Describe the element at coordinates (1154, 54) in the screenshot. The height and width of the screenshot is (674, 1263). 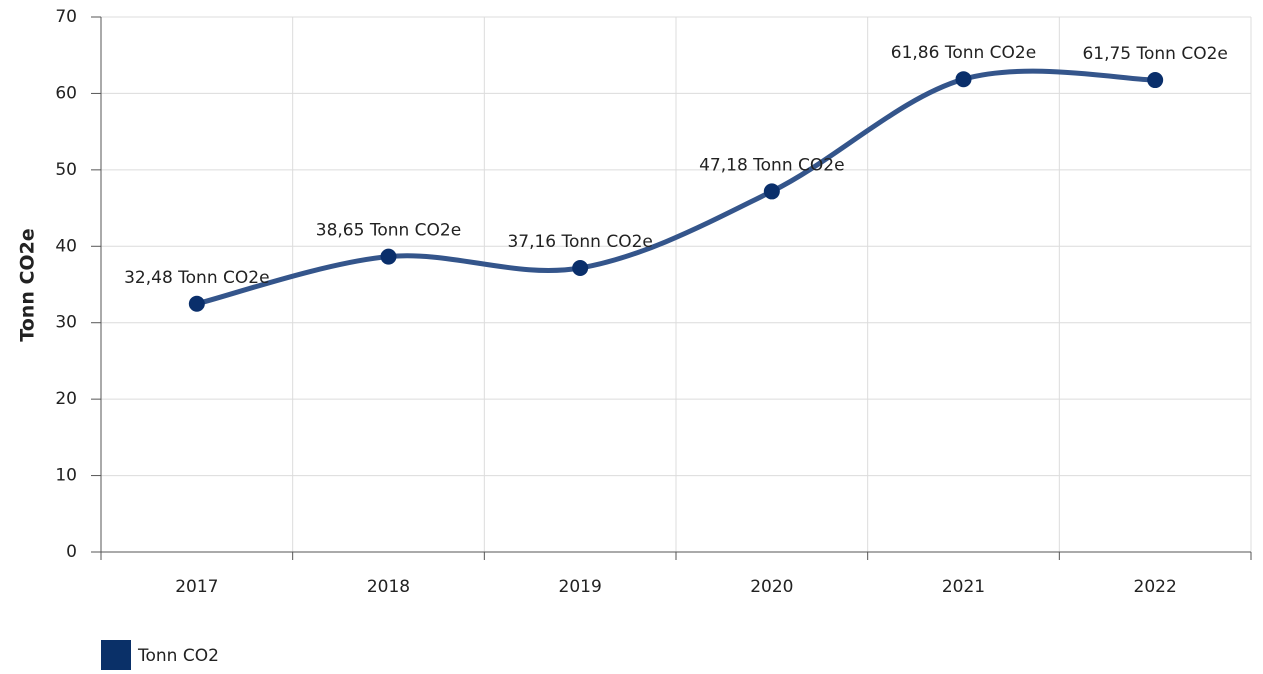
I see `data-label: 61,75 Tonn CO2e` at that location.